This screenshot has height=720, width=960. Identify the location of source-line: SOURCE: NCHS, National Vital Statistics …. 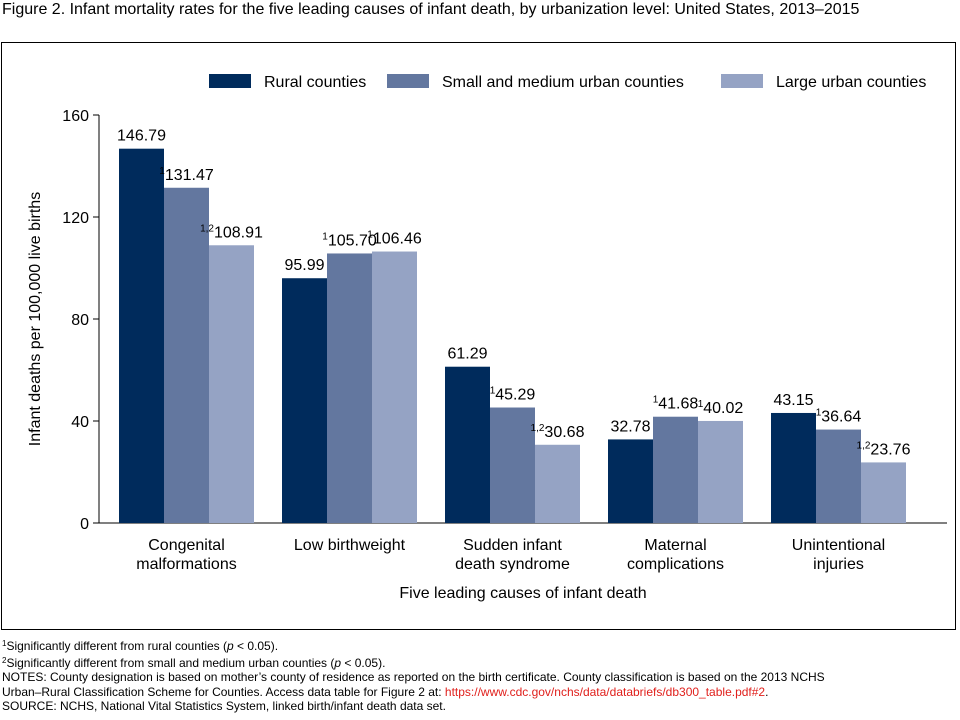
(224, 706).